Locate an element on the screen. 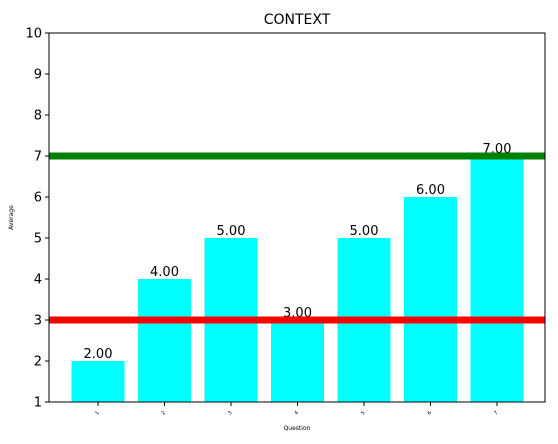 The height and width of the screenshot is (444, 558). chart-title: CONTEXT is located at coordinates (297, 20).